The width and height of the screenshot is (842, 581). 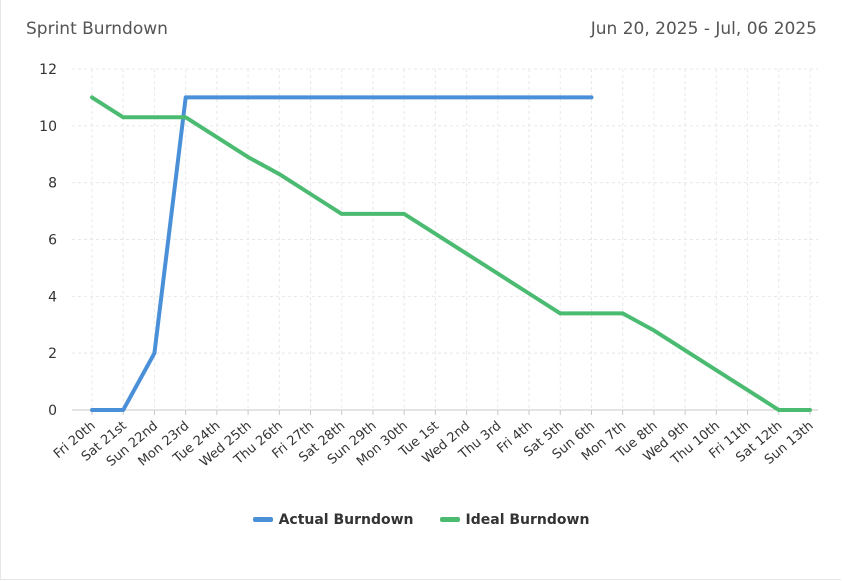 I want to click on y-tick-label: 12, so click(x=48, y=70).